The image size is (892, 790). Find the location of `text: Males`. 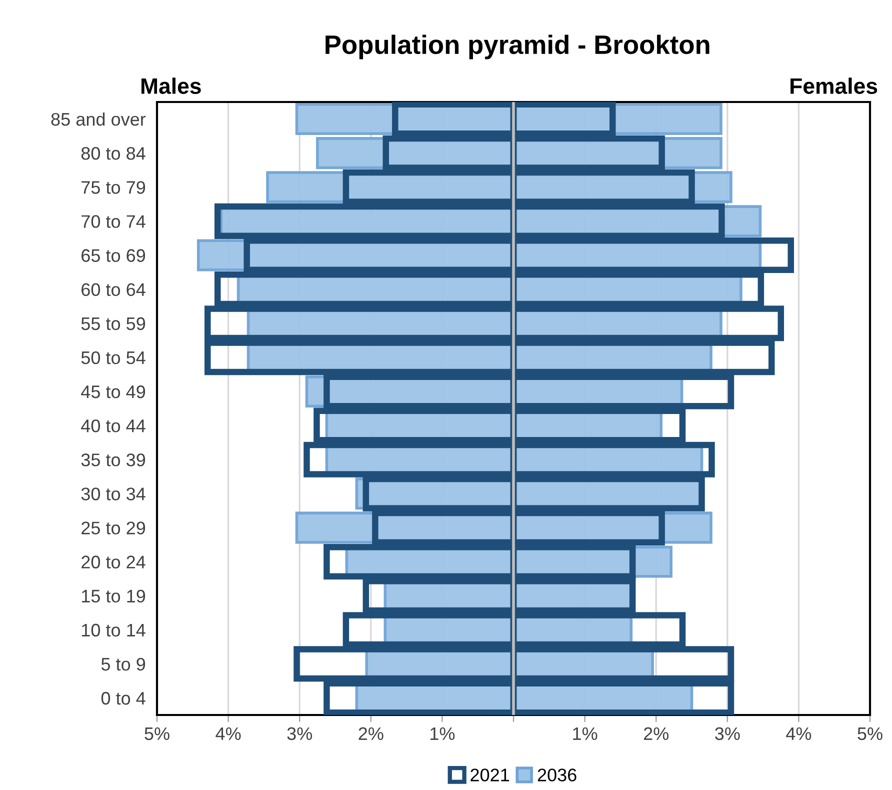

text: Males is located at coordinates (171, 86).